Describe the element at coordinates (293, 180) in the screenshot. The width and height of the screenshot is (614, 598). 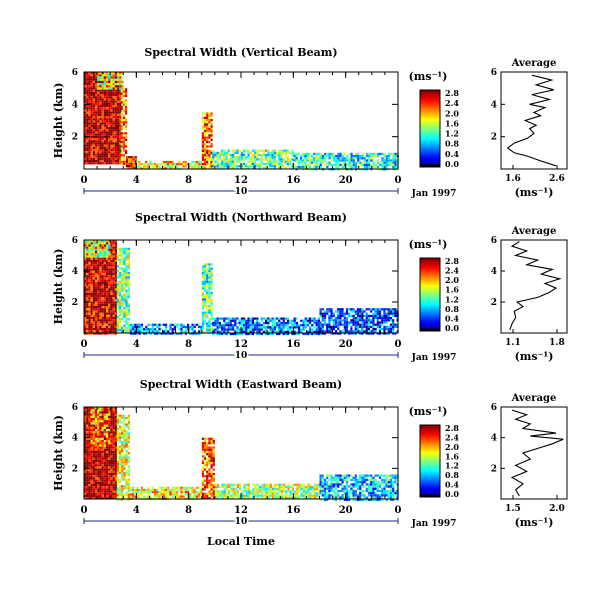
I see `x-tick-label: 16` at that location.